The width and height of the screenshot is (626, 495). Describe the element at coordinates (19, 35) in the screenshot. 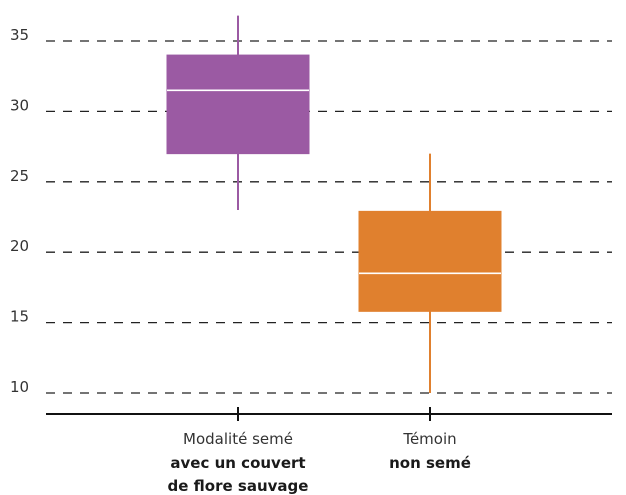

I see `y-tick-label-35: 35` at that location.